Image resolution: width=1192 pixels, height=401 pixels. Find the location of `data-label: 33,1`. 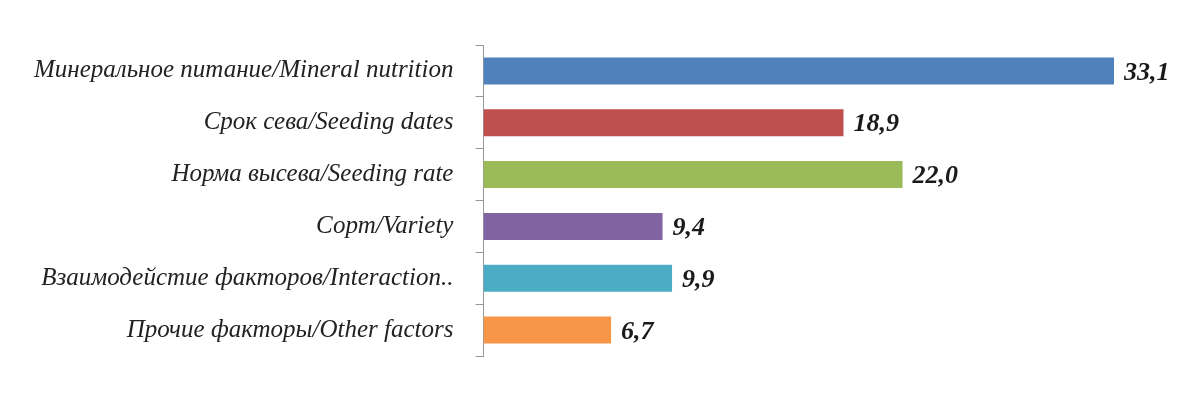

data-label: 33,1 is located at coordinates (1146, 71).